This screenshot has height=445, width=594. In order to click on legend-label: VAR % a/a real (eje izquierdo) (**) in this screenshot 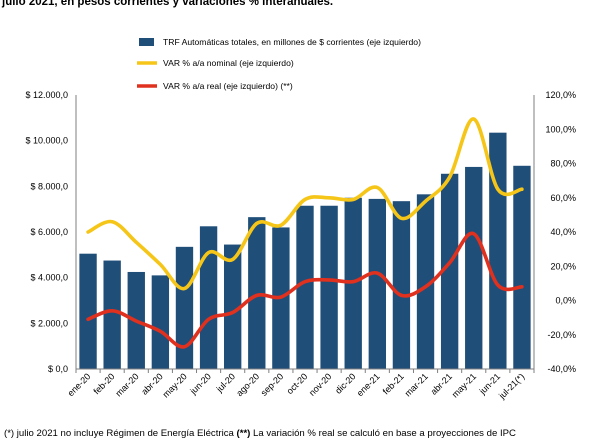, I will do `click(228, 86)`.